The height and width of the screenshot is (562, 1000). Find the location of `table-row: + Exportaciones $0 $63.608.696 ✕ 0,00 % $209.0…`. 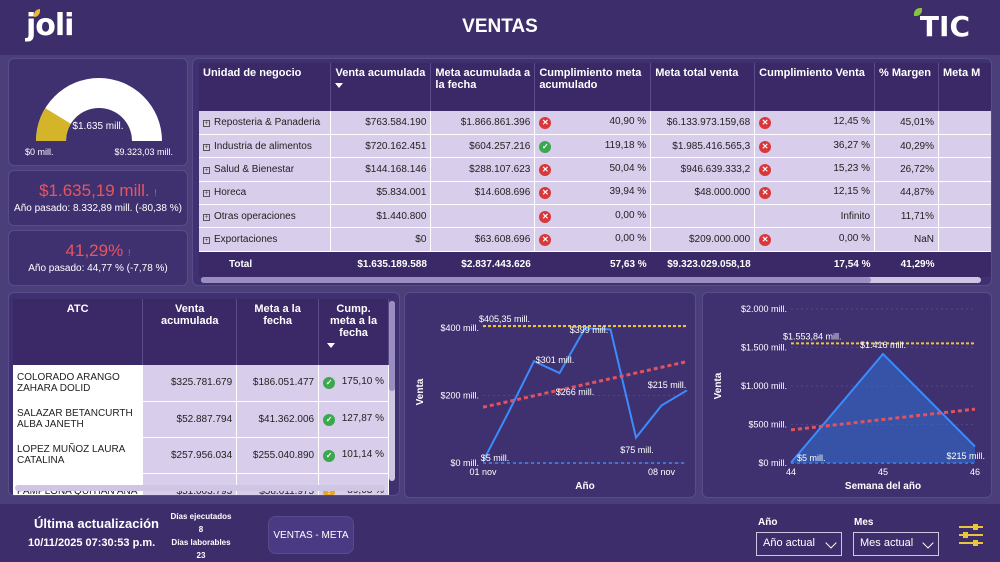

table-row: + Exportaciones $0 $63.608.696 ✕ 0,00 % $209.0… is located at coordinates (595, 239).